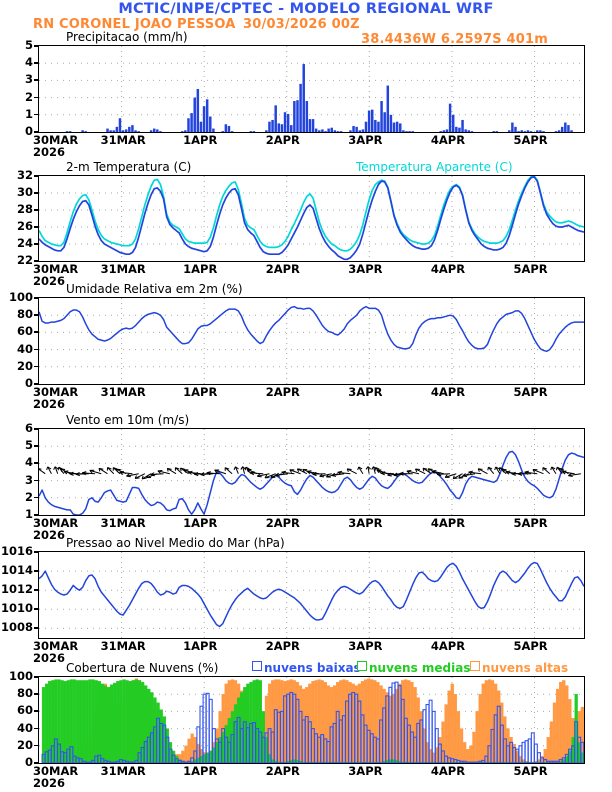 The width and height of the screenshot is (612, 792). What do you see at coordinates (530, 523) in the screenshot?
I see `xtick-vento-5APR: 5APR` at bounding box center [530, 523].